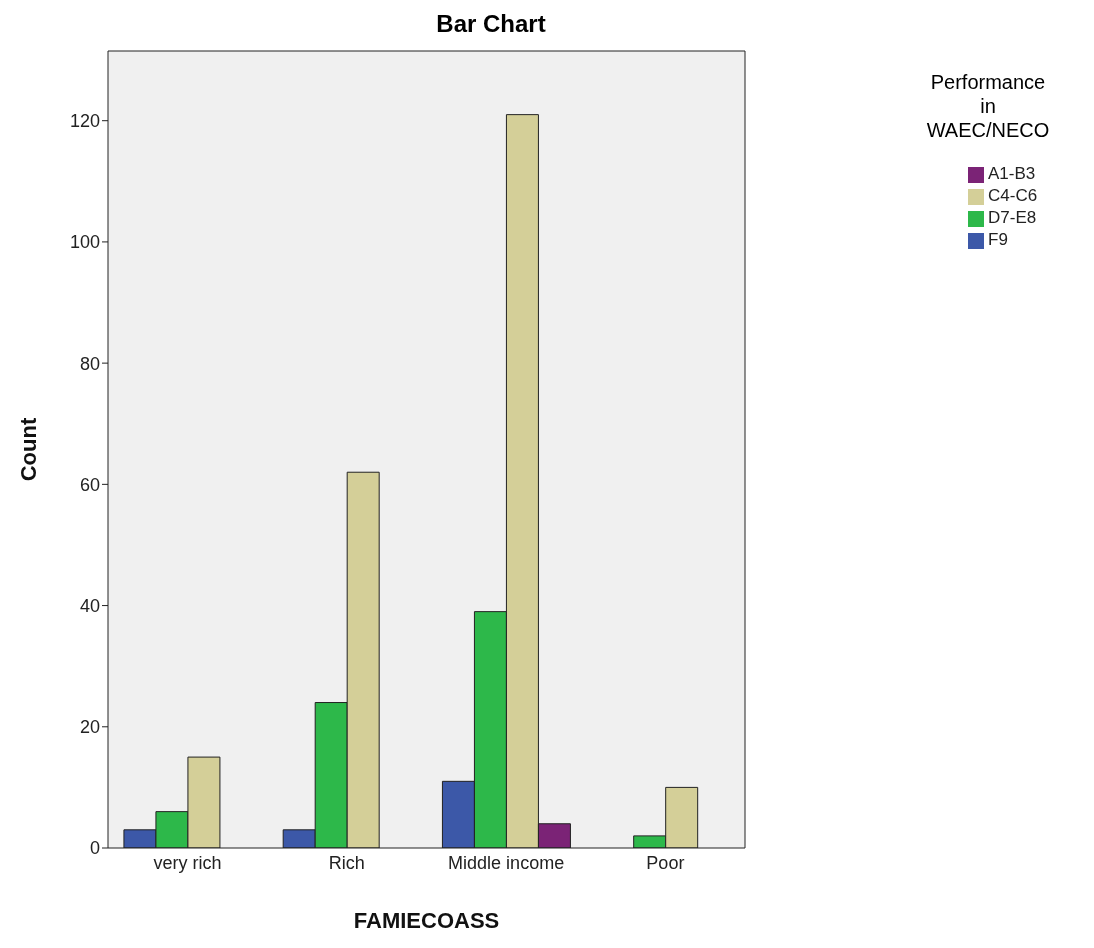  Describe the element at coordinates (1012, 173) in the screenshot. I see `legend-label: A1-B3` at that location.